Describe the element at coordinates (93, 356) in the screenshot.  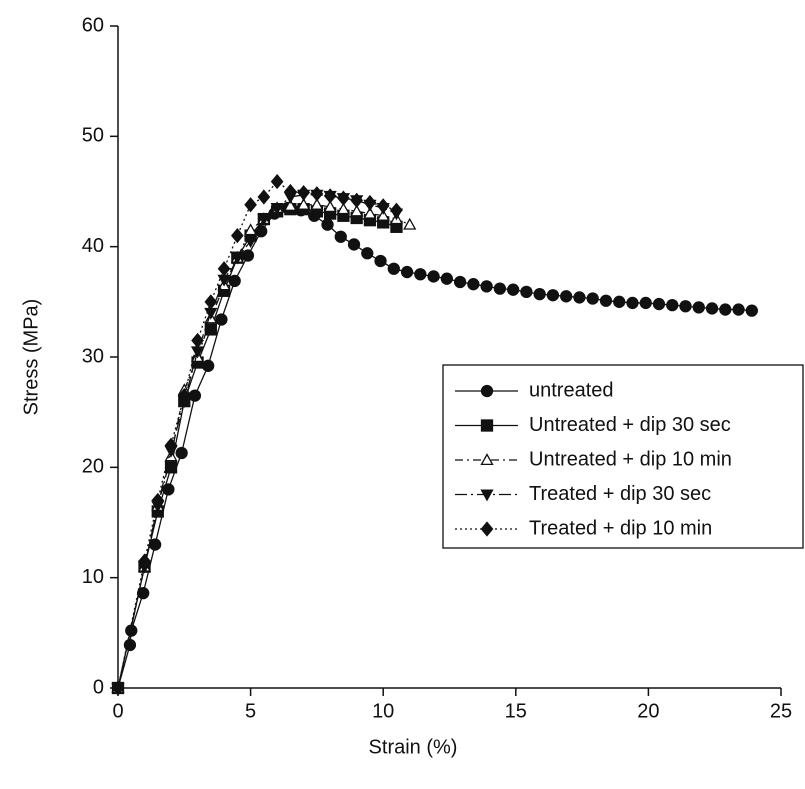
I see `y-tick-label: 30` at that location.